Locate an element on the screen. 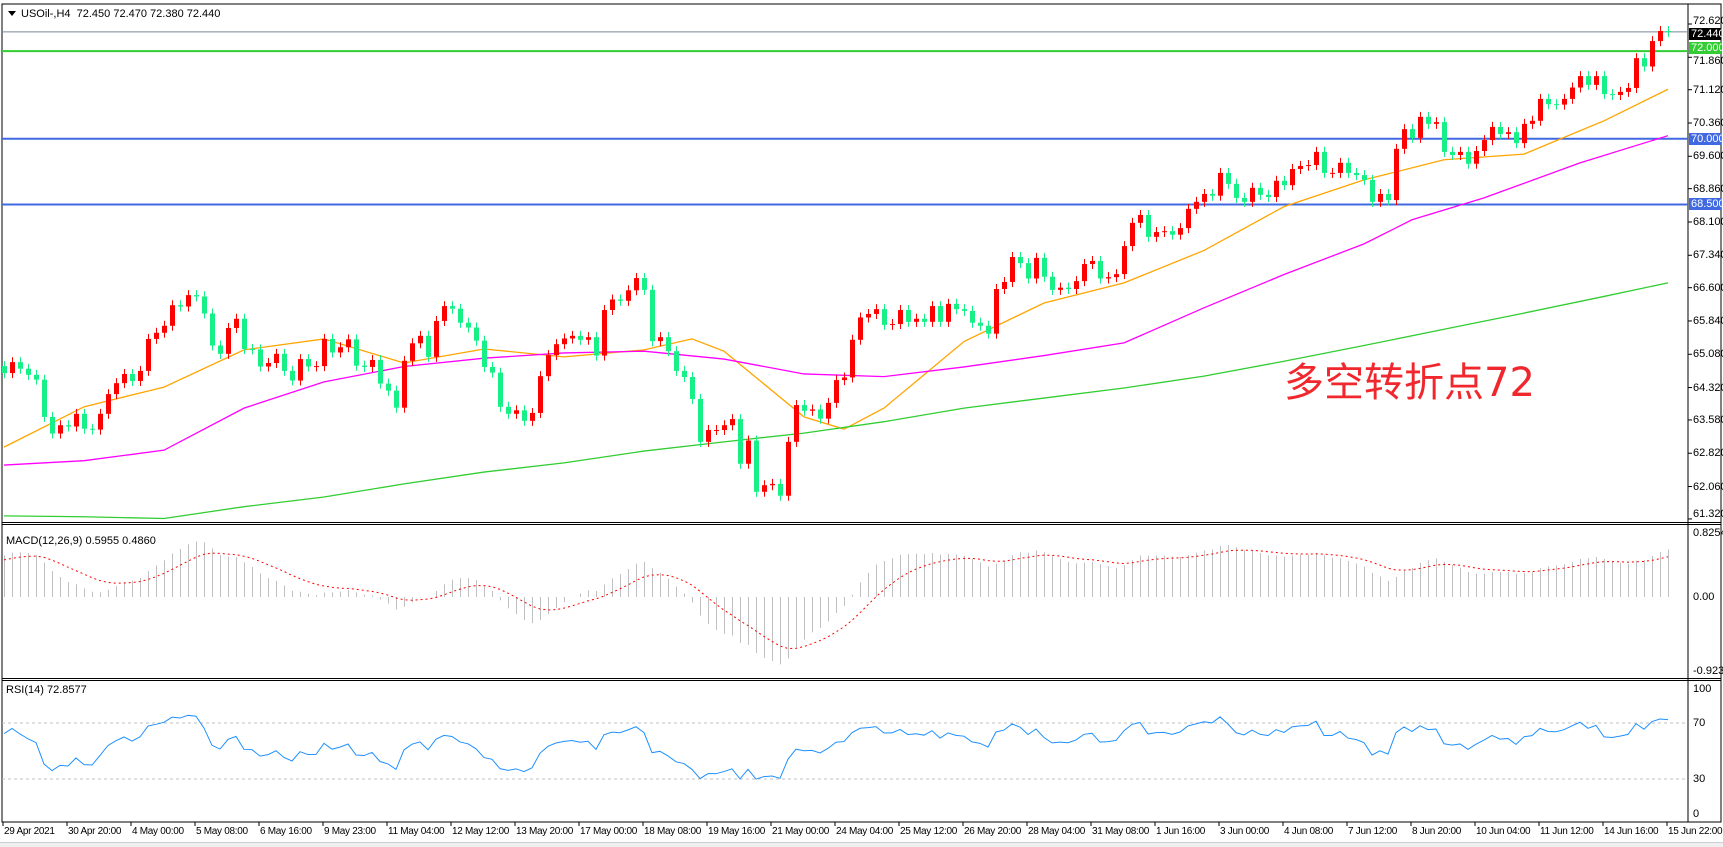 The width and height of the screenshot is (1723, 847). time-axis-label: 17 May 00:00 is located at coordinates (608, 831).